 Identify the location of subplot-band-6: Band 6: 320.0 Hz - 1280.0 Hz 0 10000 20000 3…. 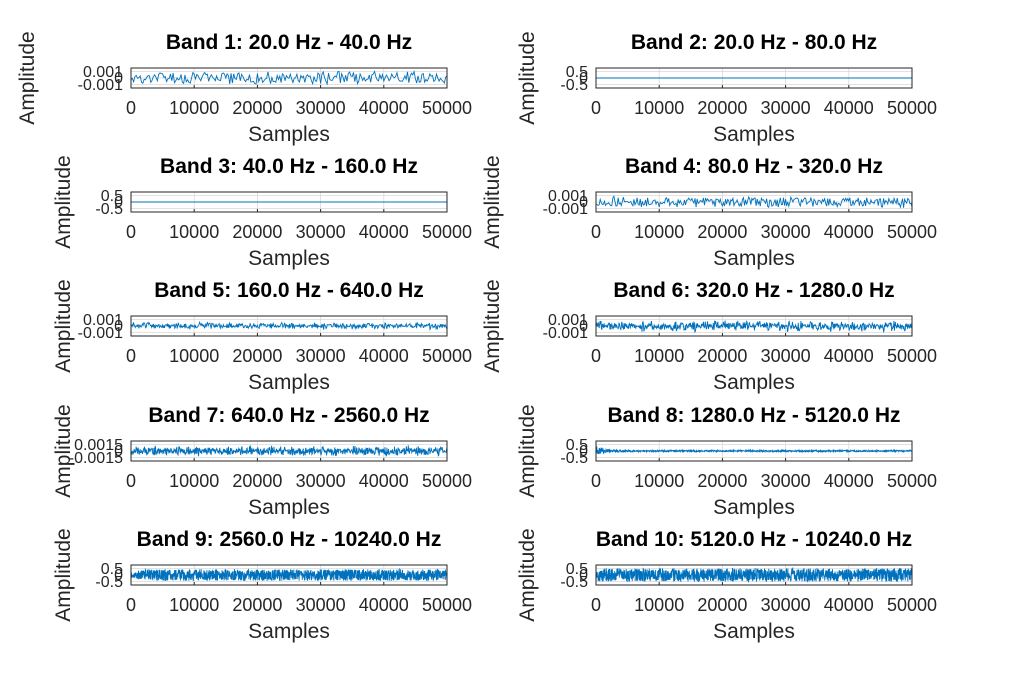
(709, 336).